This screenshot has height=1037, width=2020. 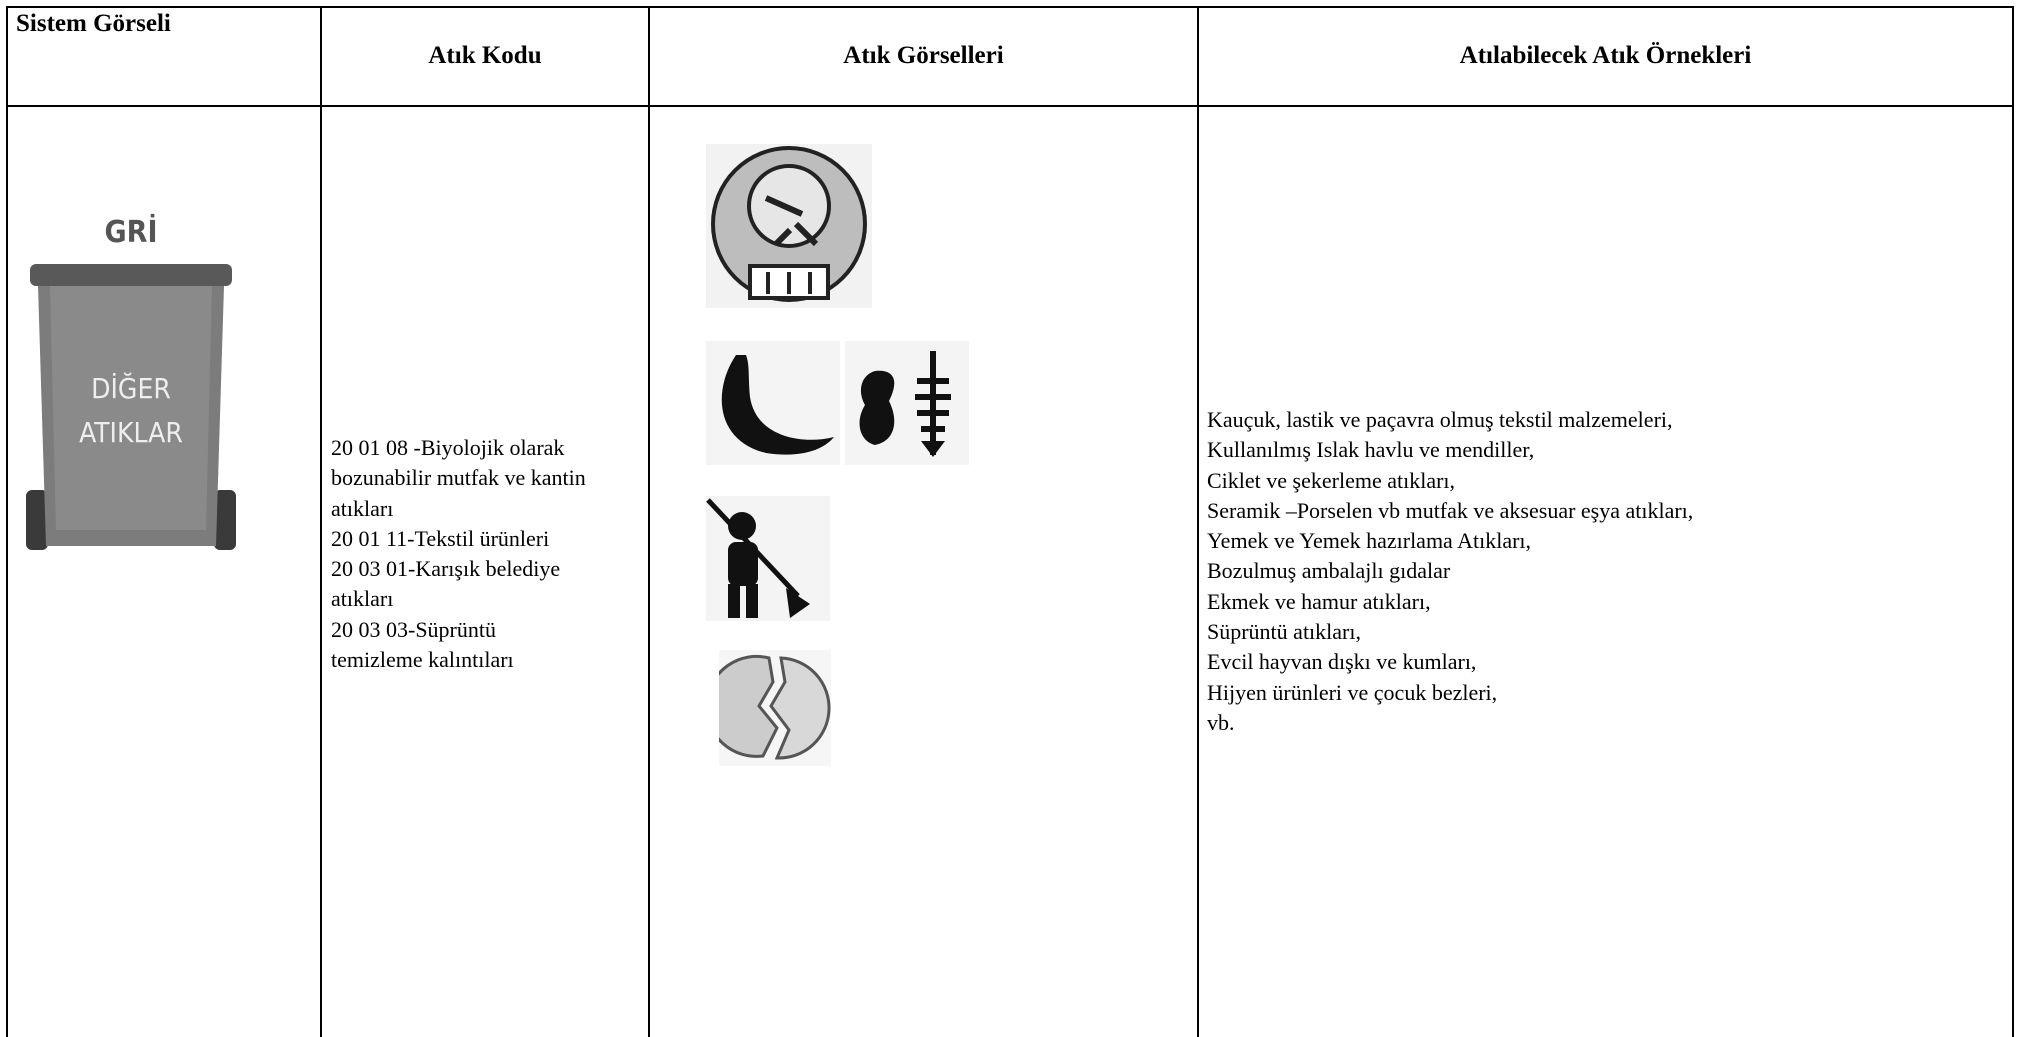 I want to click on example-line: vb., so click(x=1221, y=722).